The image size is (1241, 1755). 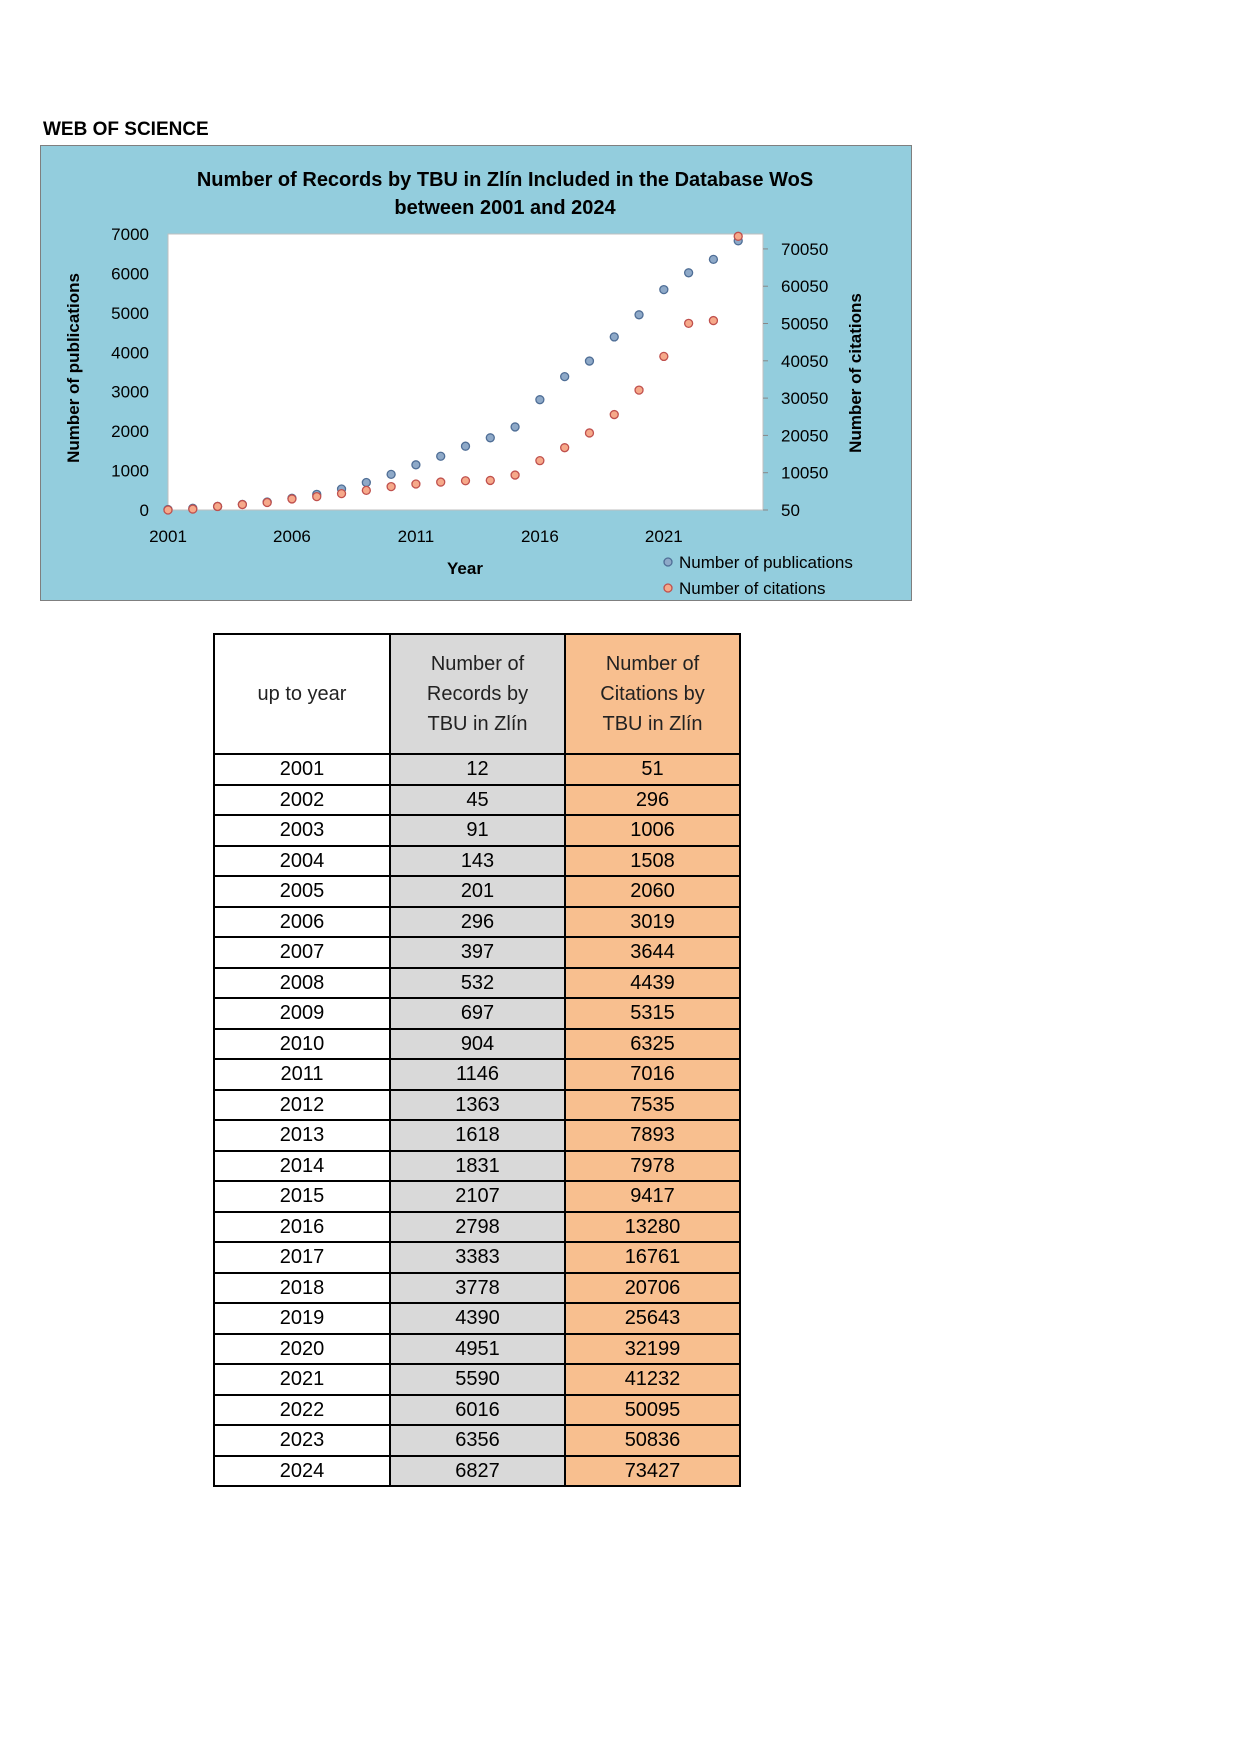 What do you see at coordinates (477, 1135) in the screenshot?
I see `table-row: 2013 1618 7893` at bounding box center [477, 1135].